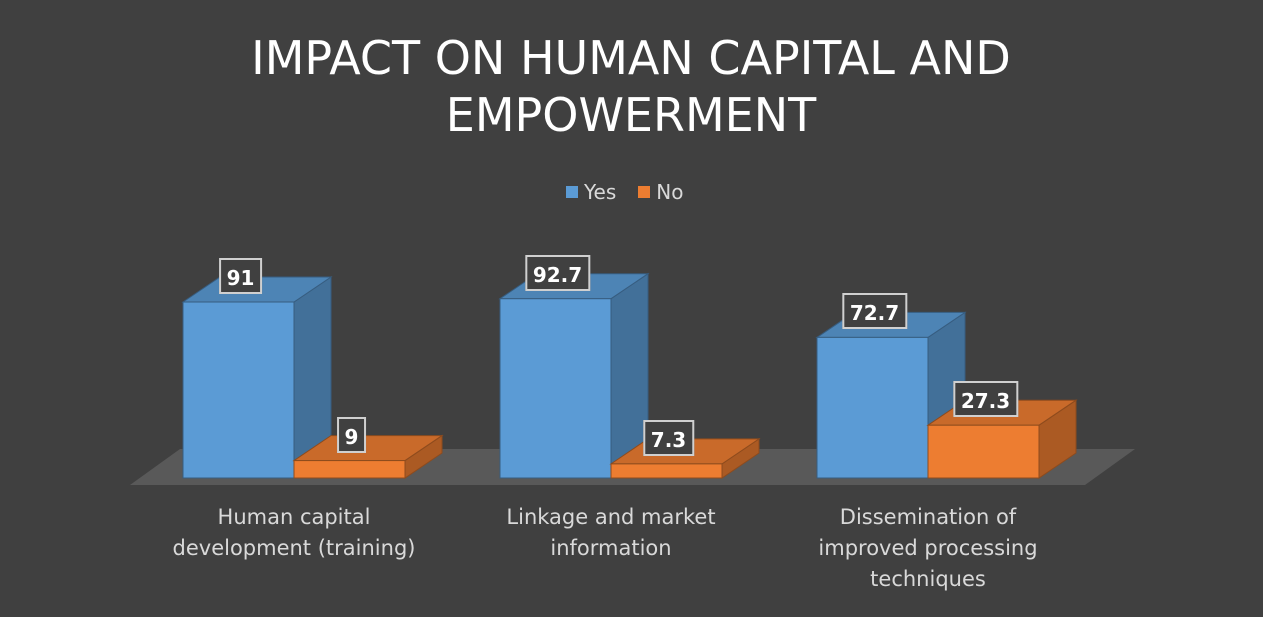 The height and width of the screenshot is (617, 1263). I want to click on x-tick-label: Linkage and market information, so click(611, 532).